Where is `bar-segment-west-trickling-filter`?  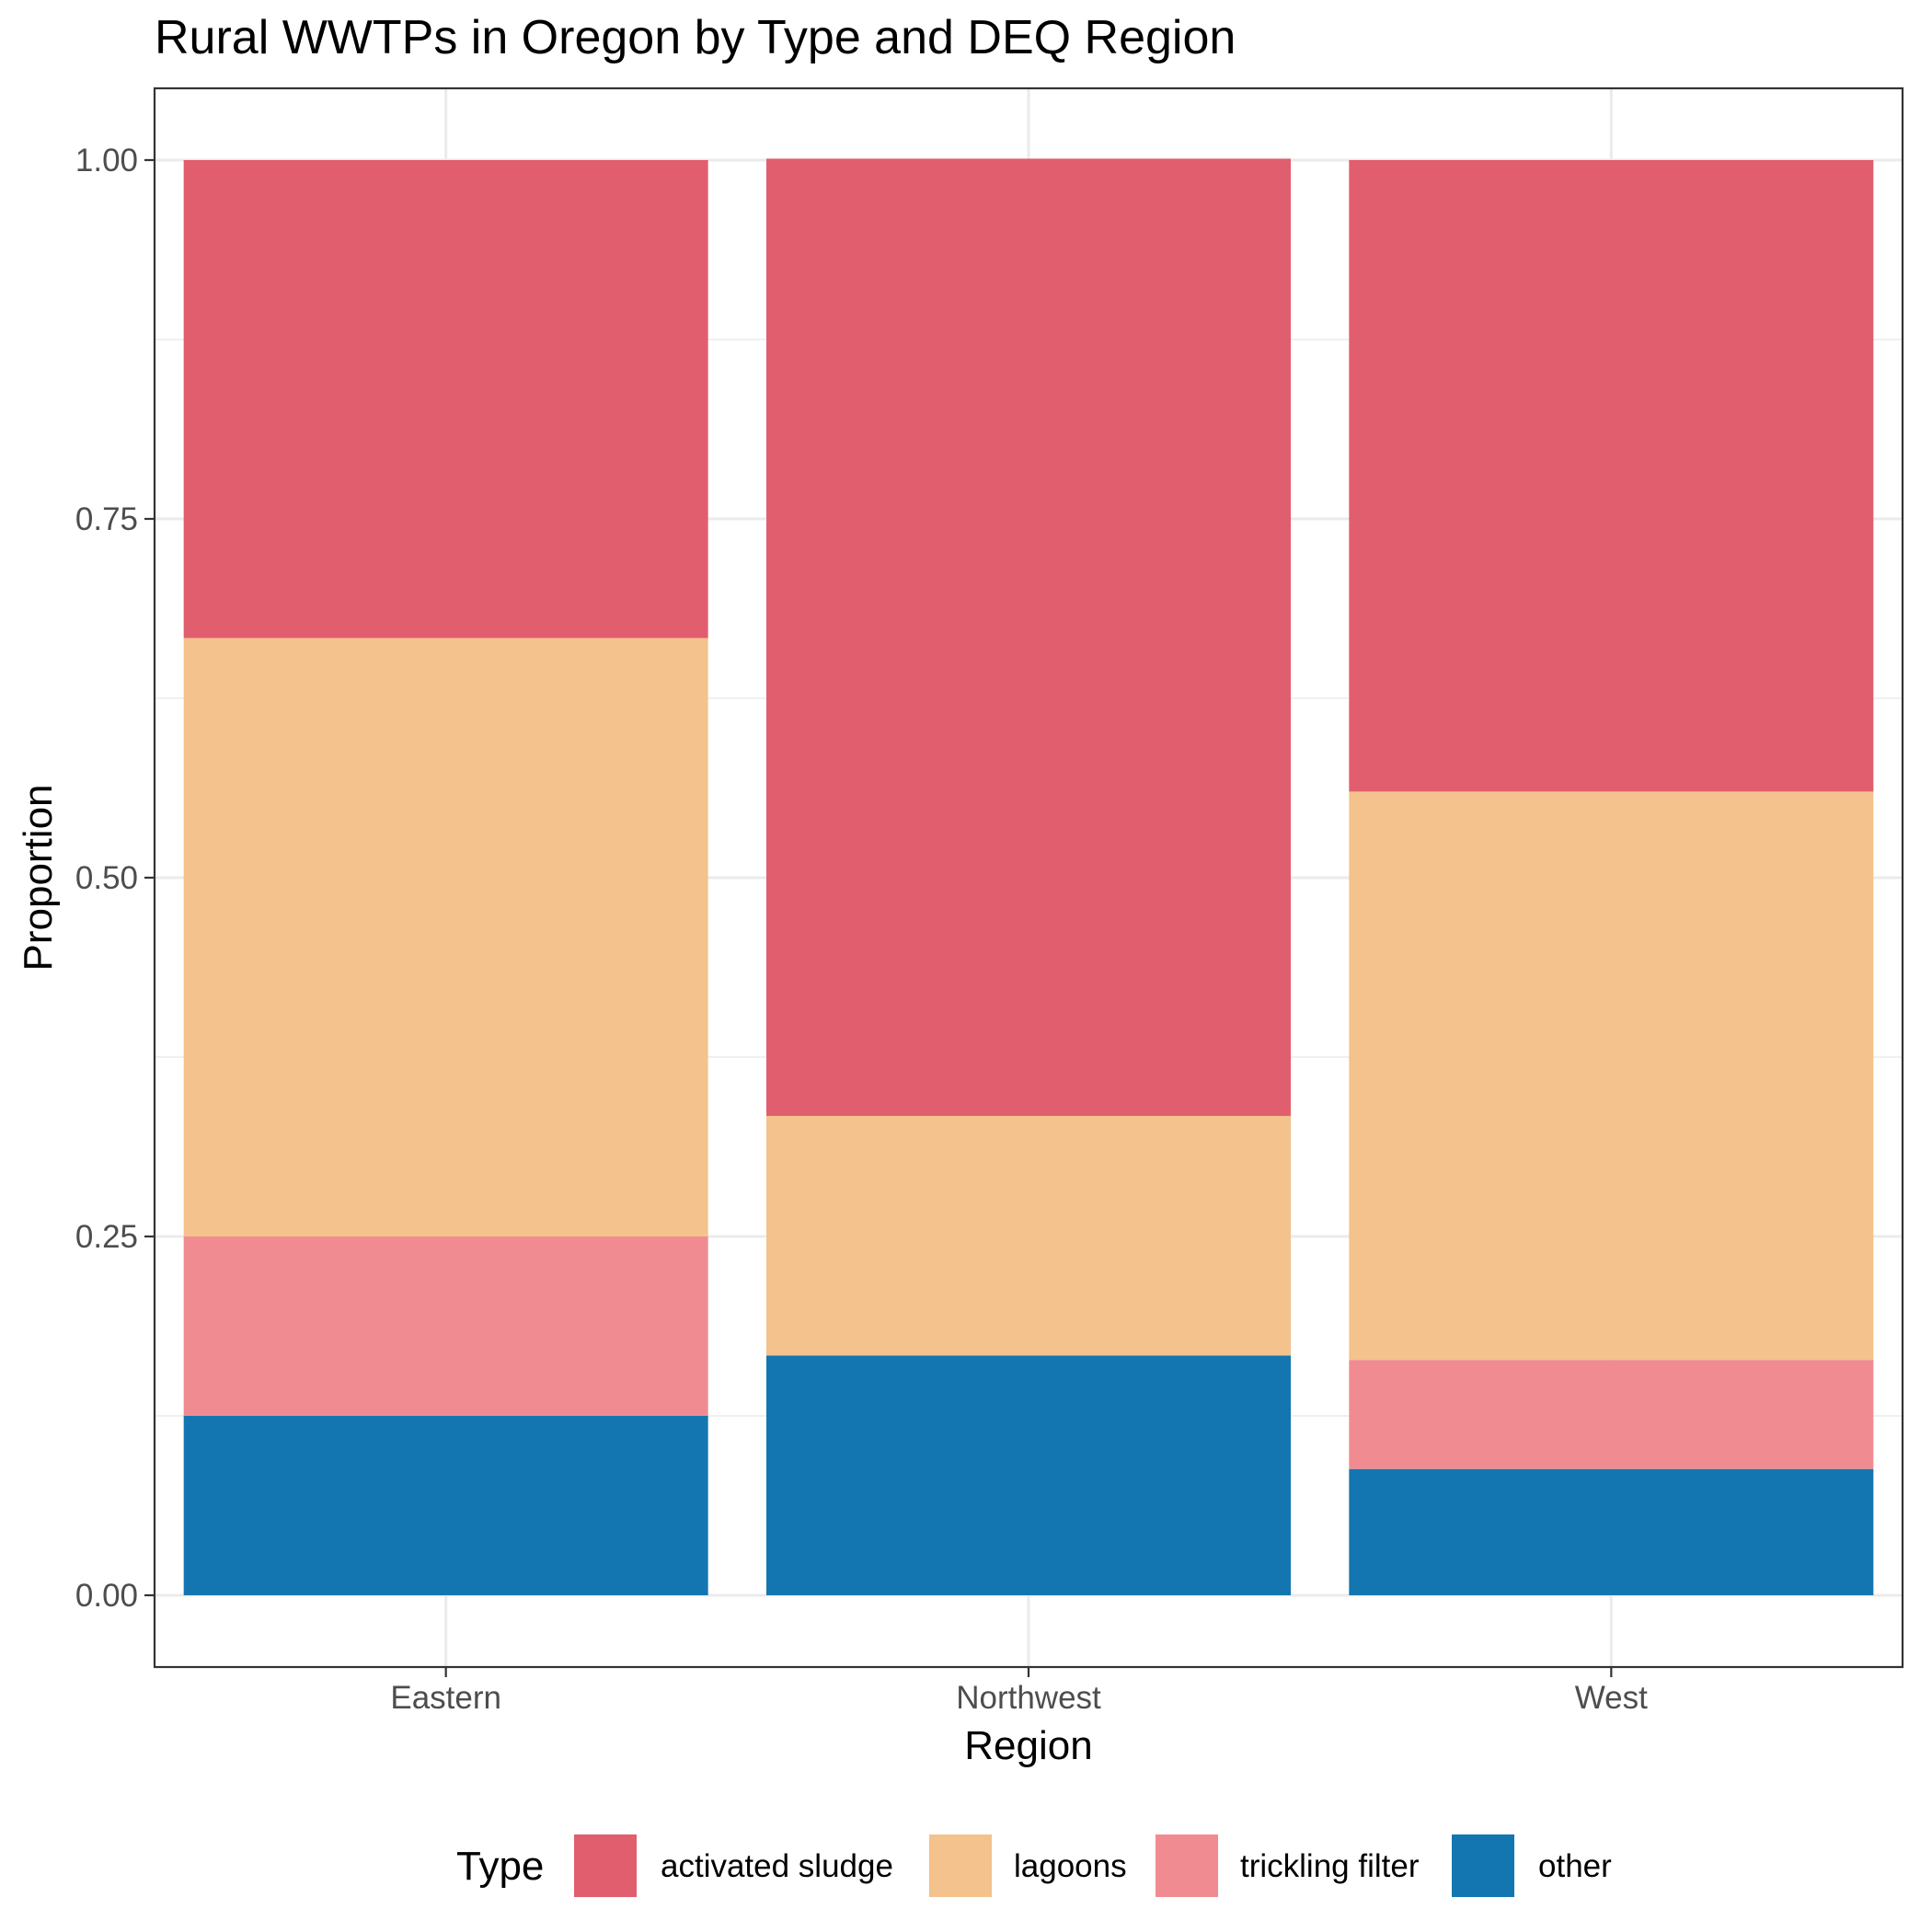
bar-segment-west-trickling-filter is located at coordinates (1611, 1414).